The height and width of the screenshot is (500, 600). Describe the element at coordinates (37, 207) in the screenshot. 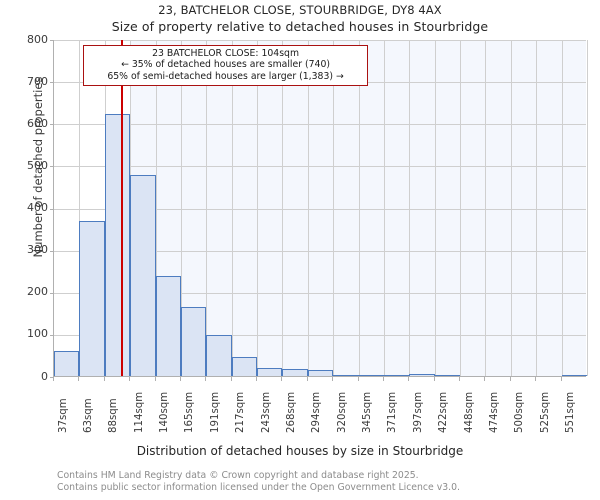

I see `y-axis-tick-label: 400` at that location.